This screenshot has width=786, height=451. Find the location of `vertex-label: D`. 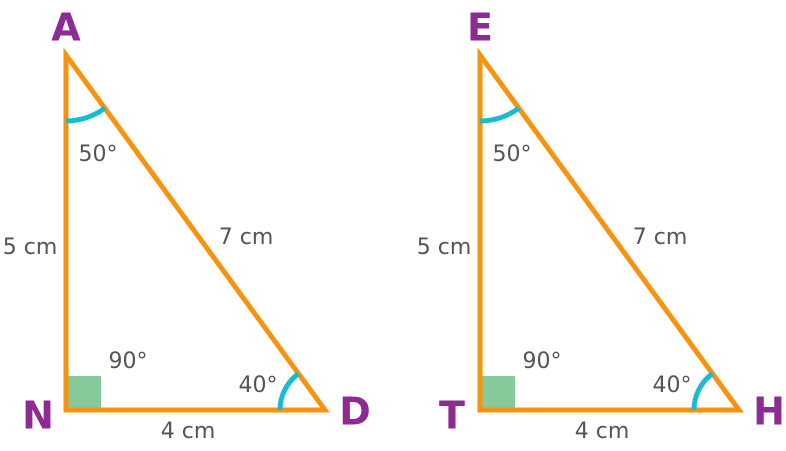

vertex-label: D is located at coordinates (355, 412).